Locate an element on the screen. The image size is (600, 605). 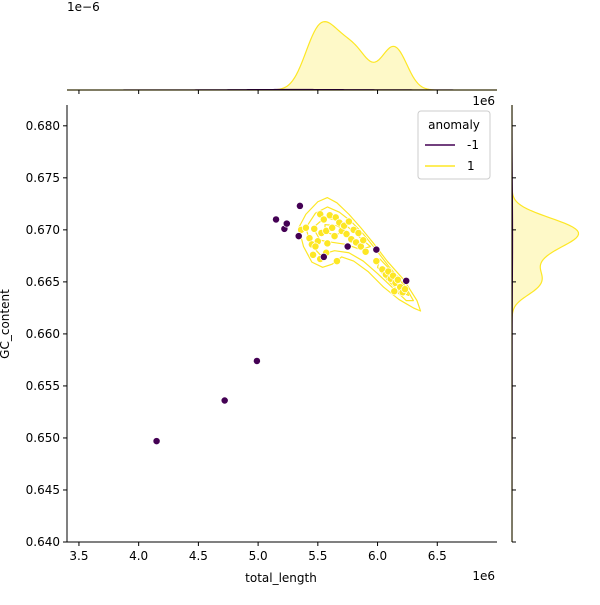
x-tick-label: 5.0 is located at coordinates (258, 556).